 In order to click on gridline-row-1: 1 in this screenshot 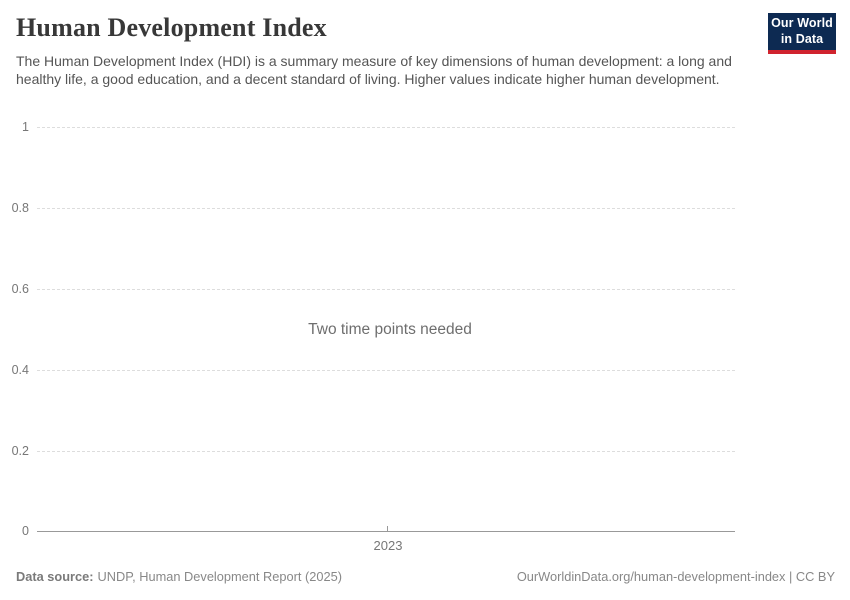, I will do `click(371, 127)`.